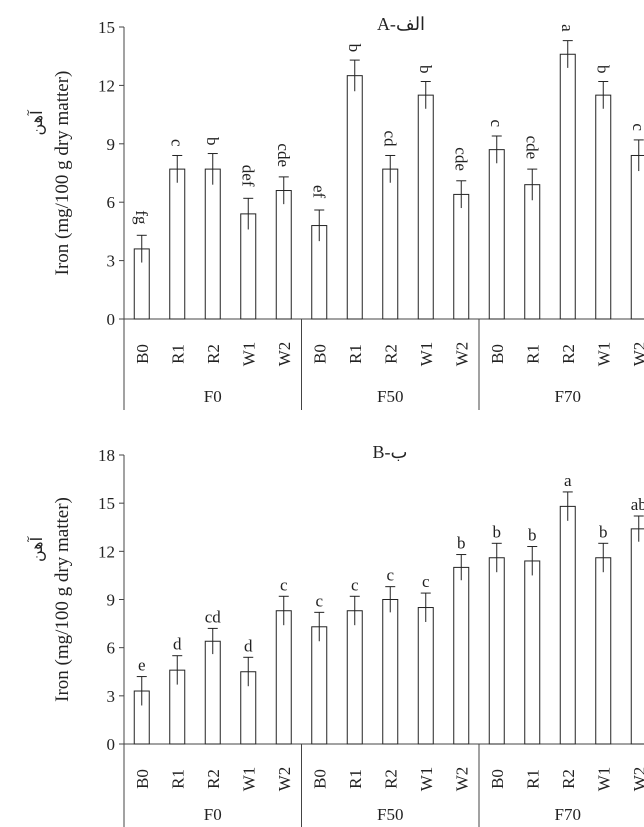 This screenshot has width=644, height=827. Describe the element at coordinates (247, 176) in the screenshot. I see `significance-letter: def` at that location.